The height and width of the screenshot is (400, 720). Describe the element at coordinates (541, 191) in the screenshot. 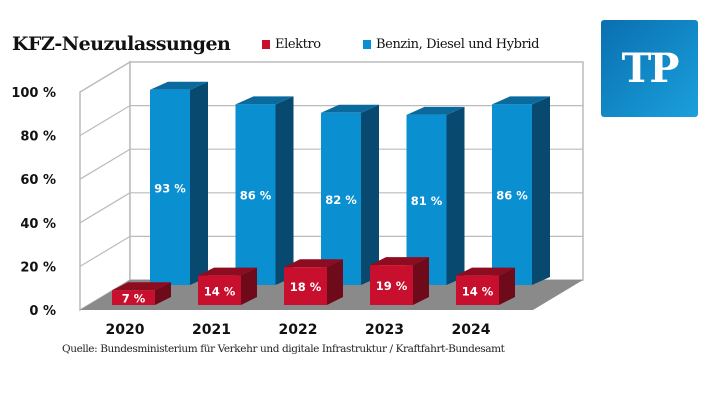

I see `bar-benzin-2024-side` at that location.